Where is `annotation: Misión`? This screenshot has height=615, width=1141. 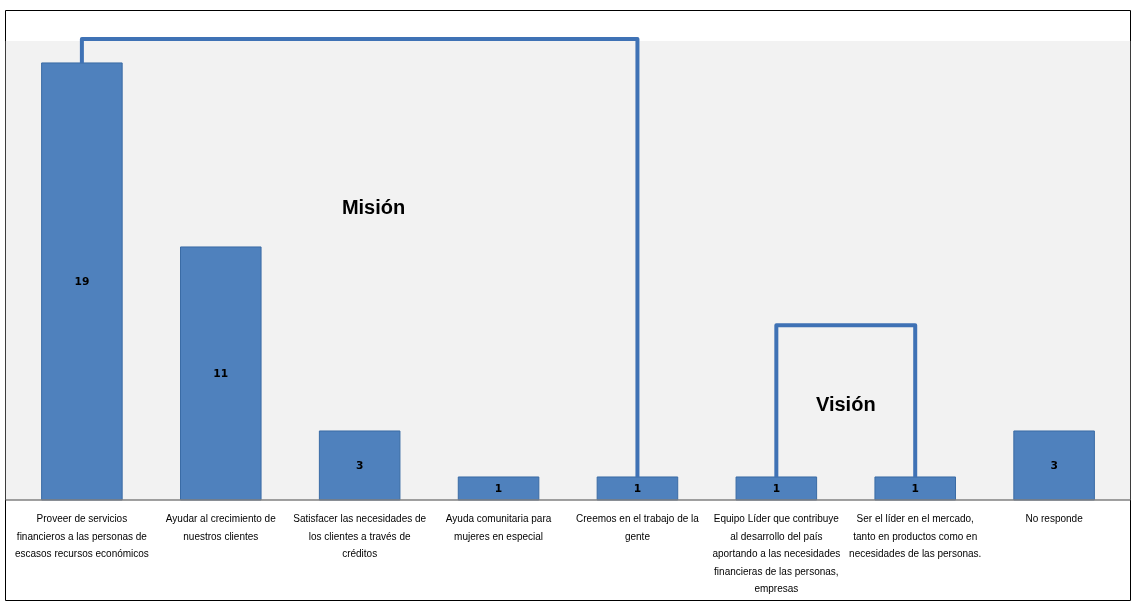 annotation: Misión is located at coordinates (373, 207).